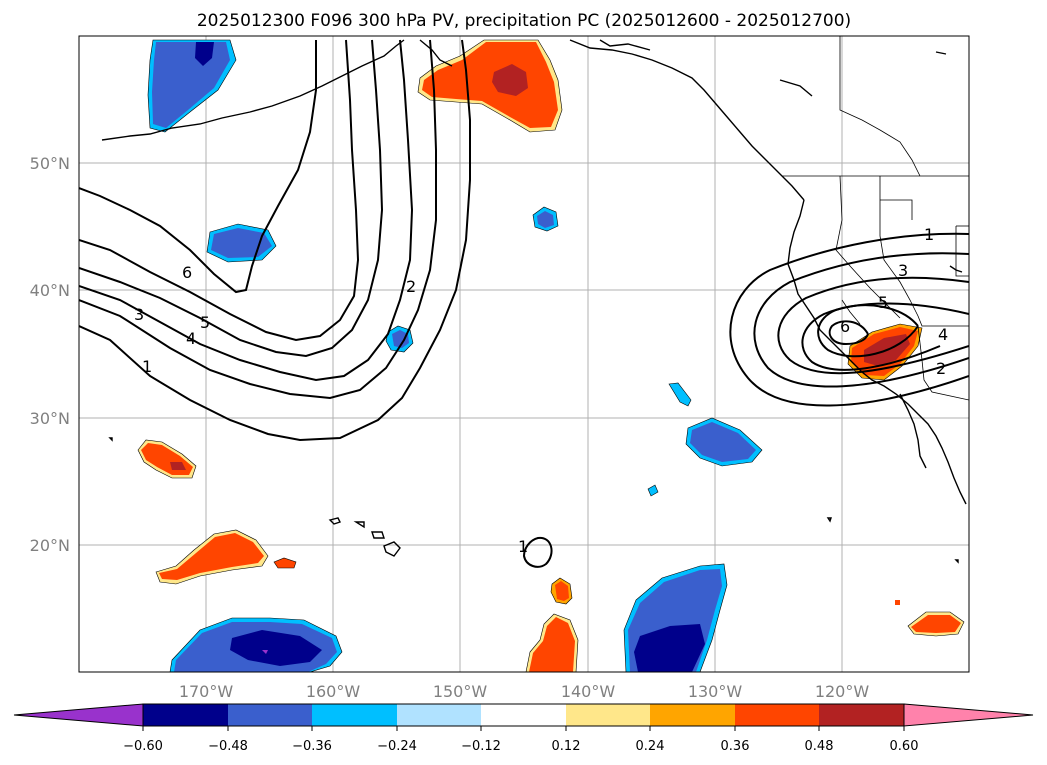  What do you see at coordinates (819, 746) in the screenshot?
I see `colorbar-tick-label: 0.48` at bounding box center [819, 746].